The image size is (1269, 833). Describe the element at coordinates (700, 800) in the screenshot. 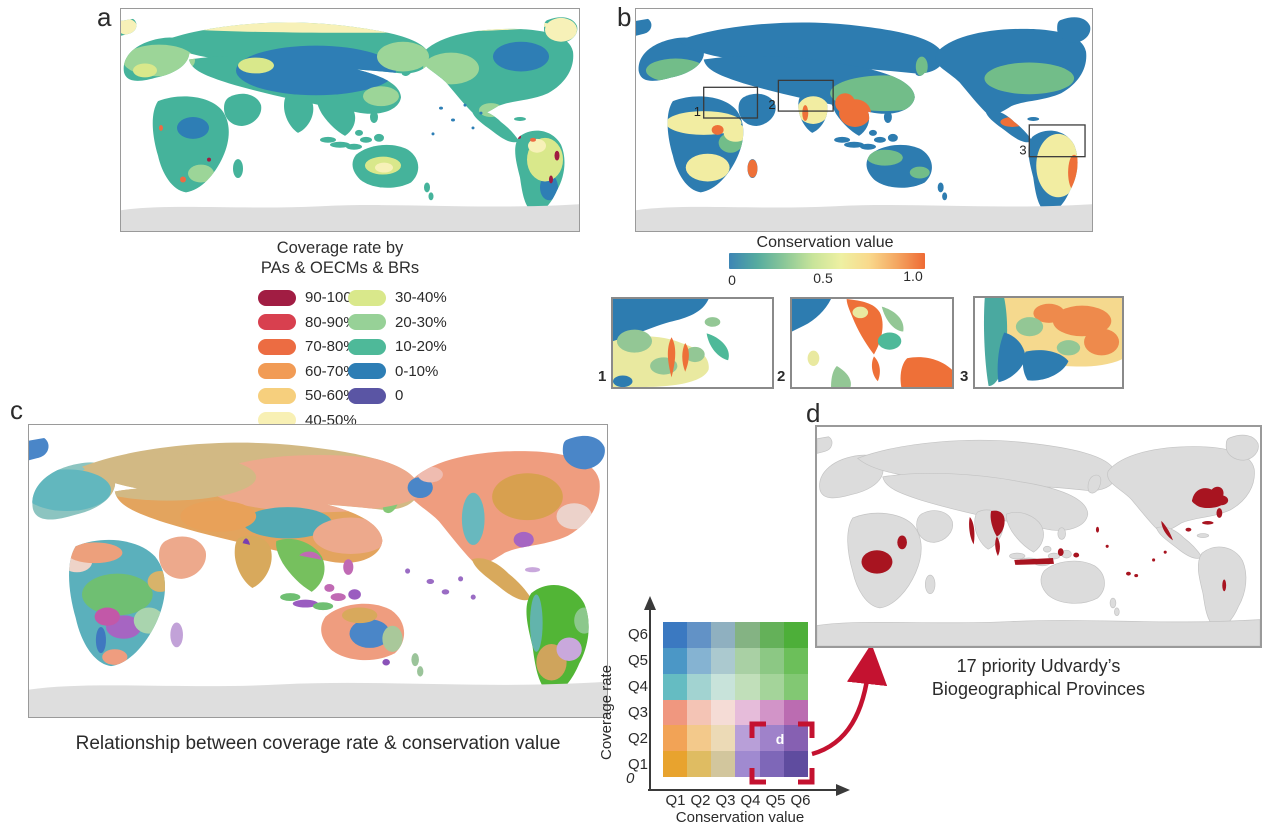

I see `bivariate-x-tick: Q2` at that location.